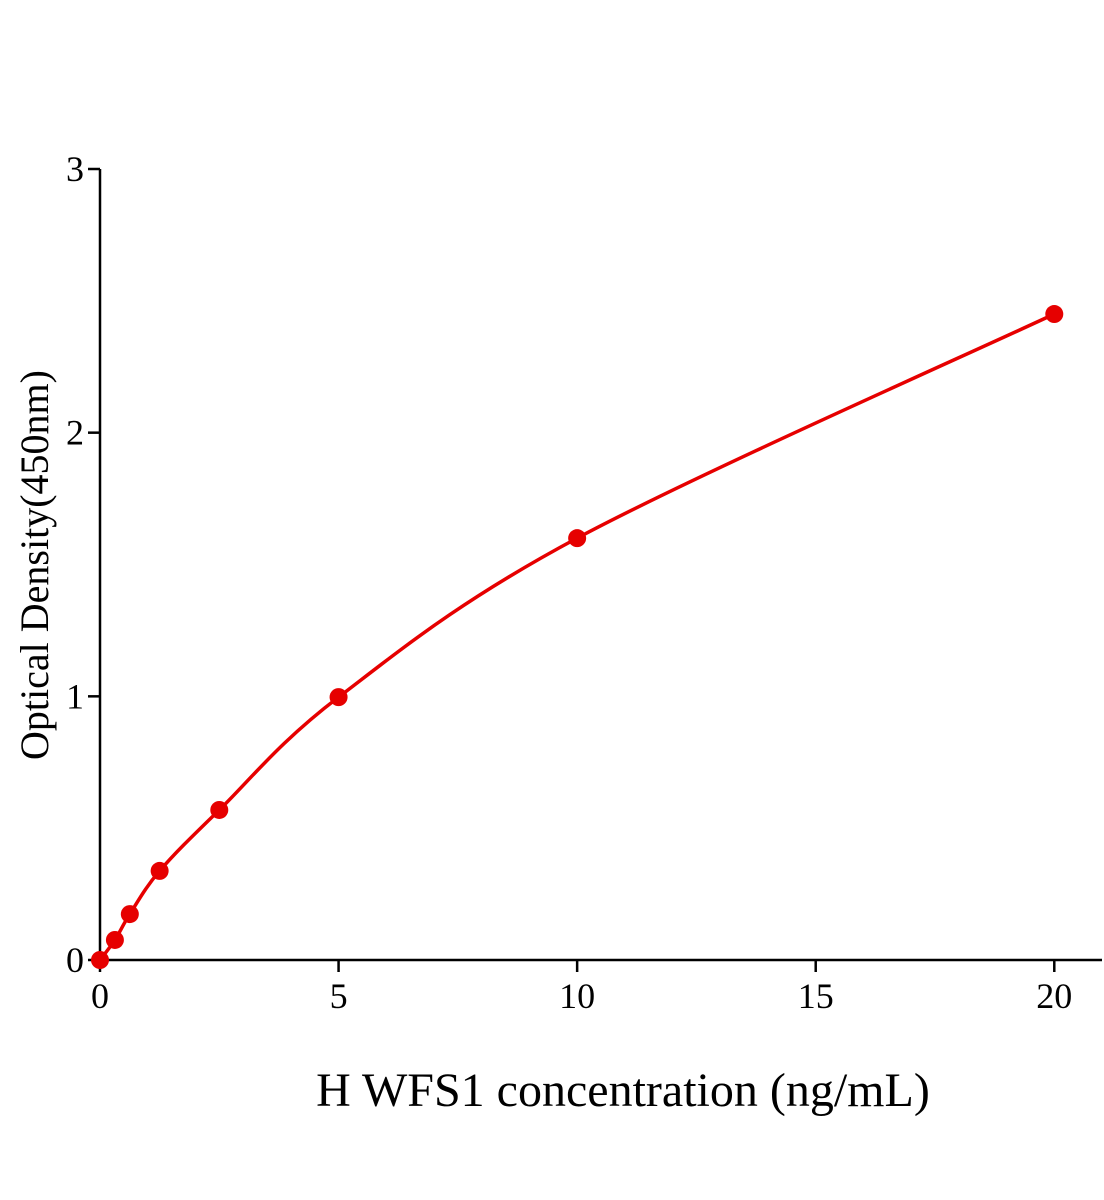 This screenshot has height=1200, width=1104. Describe the element at coordinates (75, 960) in the screenshot. I see `y-tick-label: 0` at that location.